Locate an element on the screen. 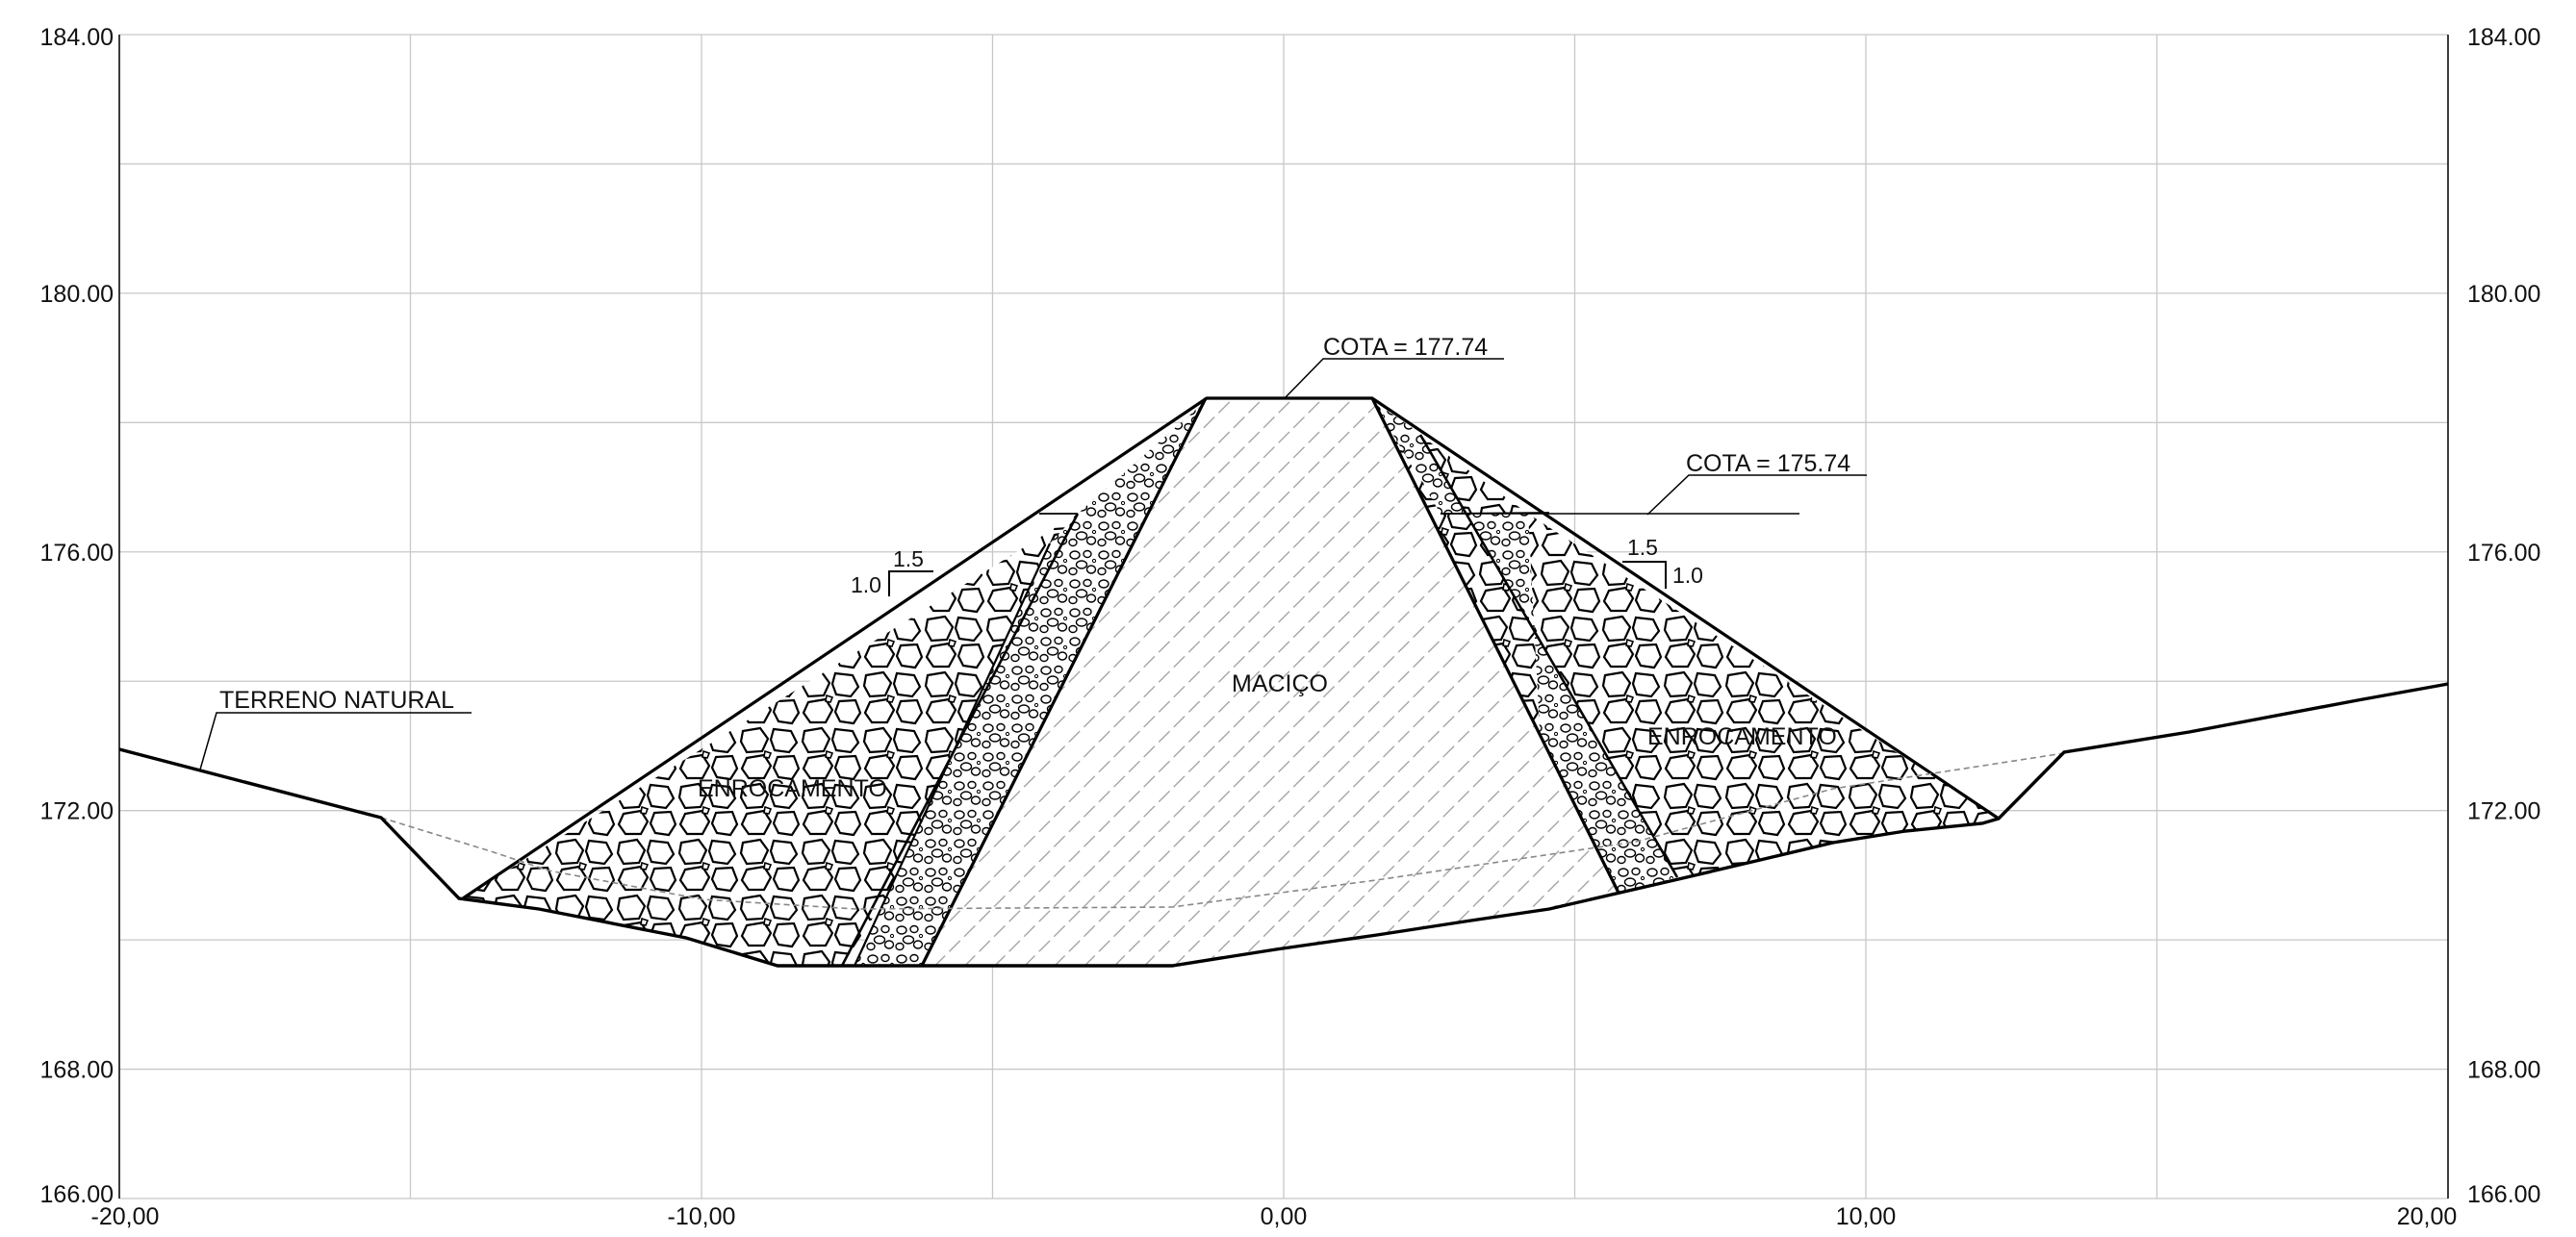 This screenshot has height=1237, width=2576. rockfill-right-zone is located at coordinates (1685, 647).